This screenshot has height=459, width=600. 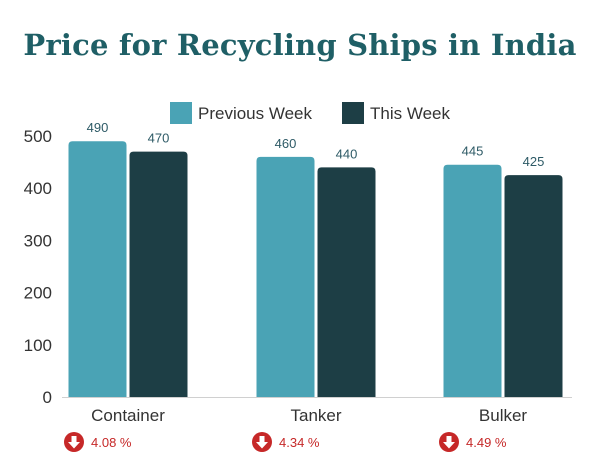 What do you see at coordinates (47, 397) in the screenshot?
I see `y-tick-label: 0` at bounding box center [47, 397].